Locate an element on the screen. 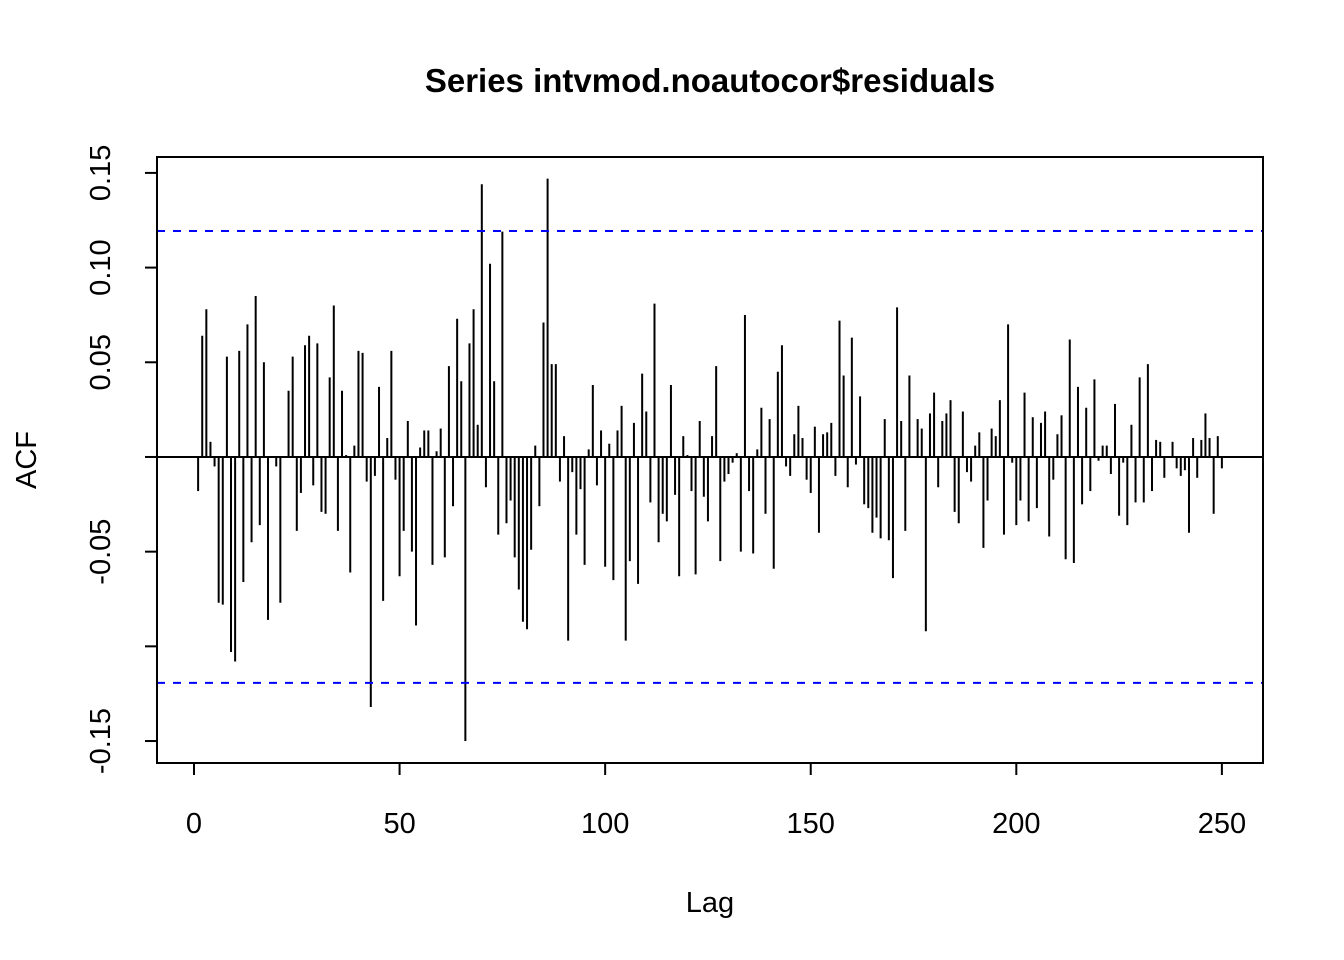  x-tick-label: 200 is located at coordinates (1016, 824).